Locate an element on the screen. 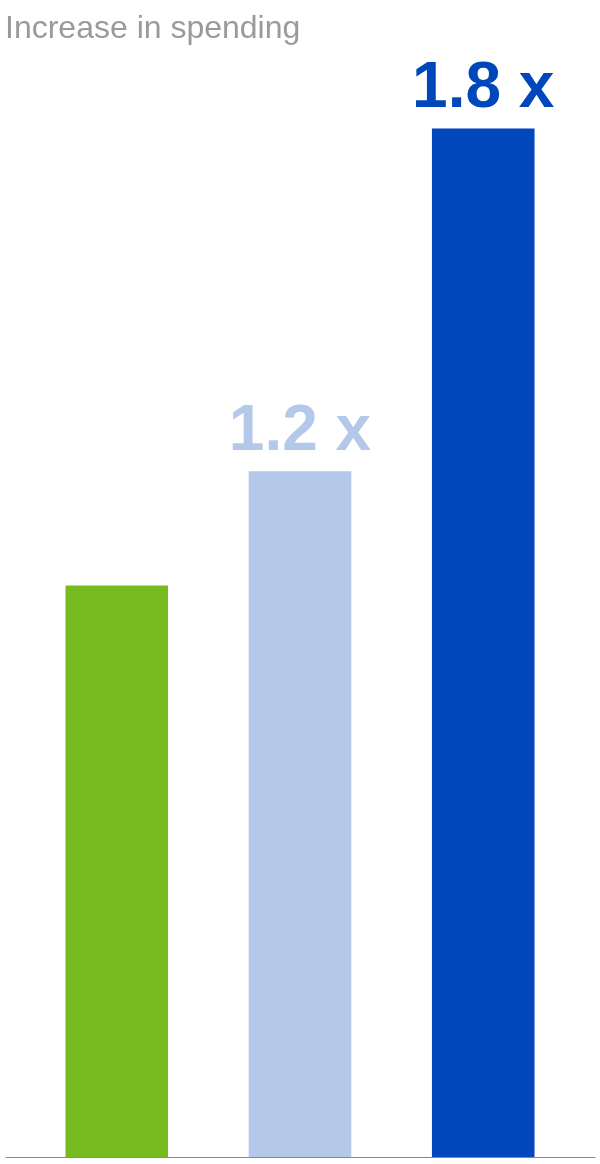 The width and height of the screenshot is (600, 1164). data-label: 1.2 x is located at coordinates (300, 428).